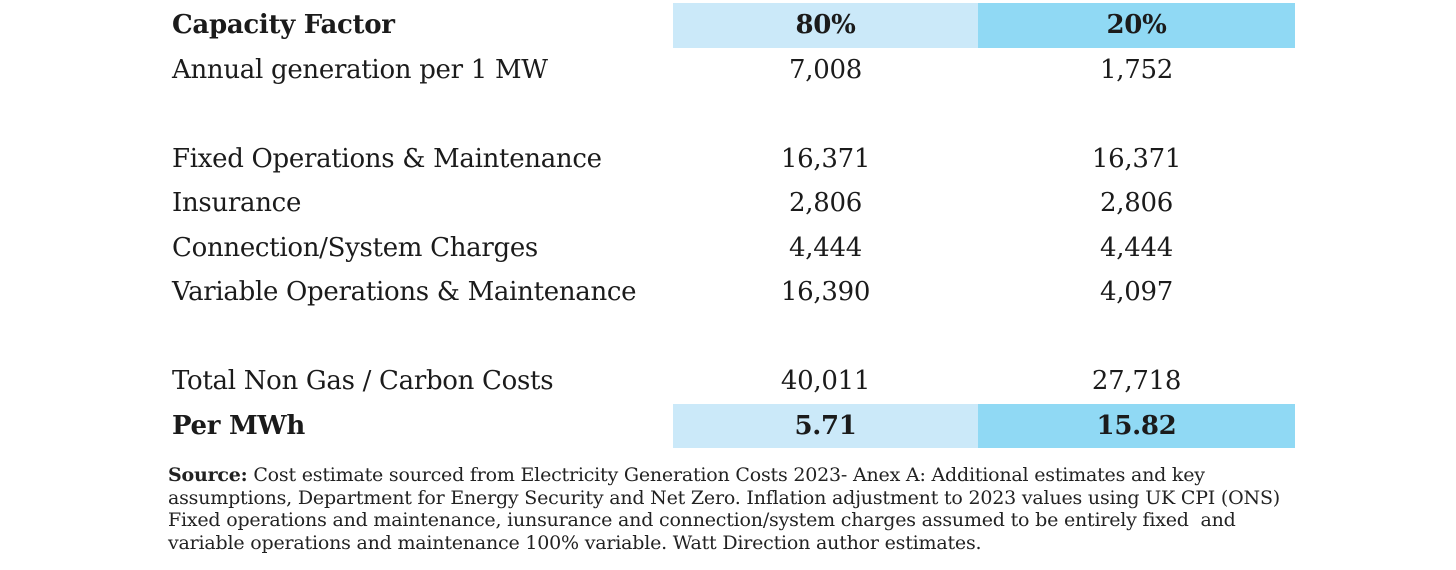 The height and width of the screenshot is (570, 1456). Describe the element at coordinates (1136, 292) in the screenshot. I see `value-variable-om-20: 4,097` at that location.